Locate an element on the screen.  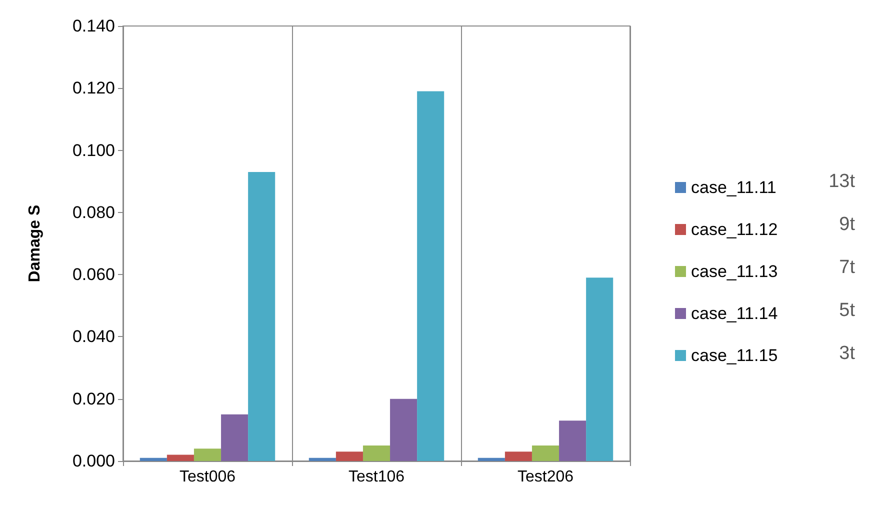
x-tick-label: Test106 is located at coordinates (376, 477).